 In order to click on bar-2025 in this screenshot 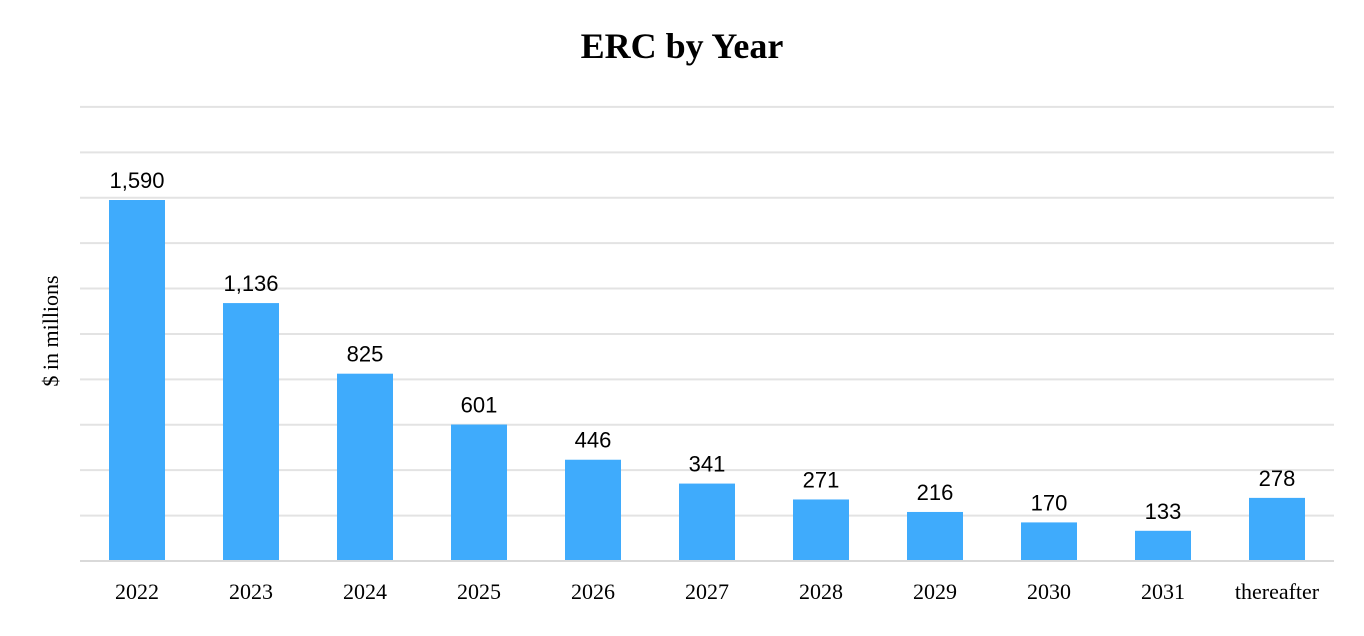, I will do `click(479, 492)`.